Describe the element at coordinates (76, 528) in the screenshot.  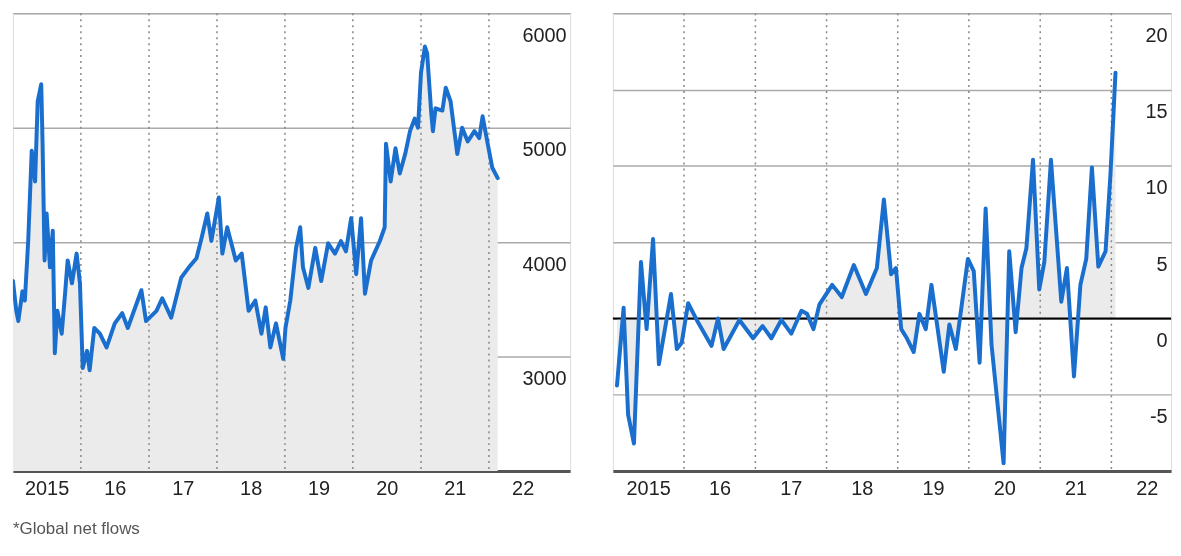
I see `text: *Global net flows` at that location.